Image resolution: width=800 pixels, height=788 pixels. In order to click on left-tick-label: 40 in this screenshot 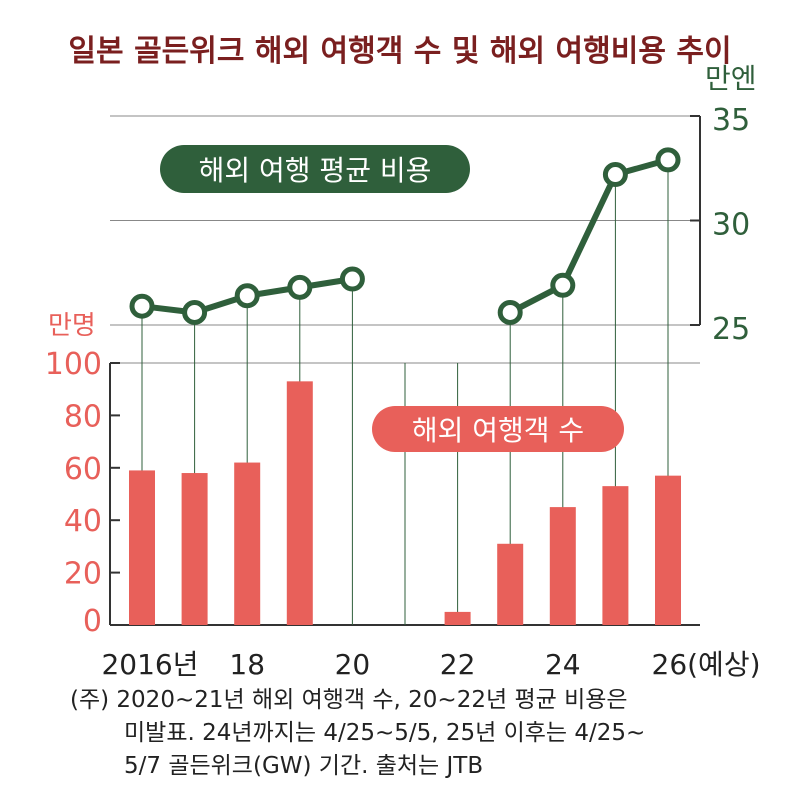, I will do `click(83, 521)`.